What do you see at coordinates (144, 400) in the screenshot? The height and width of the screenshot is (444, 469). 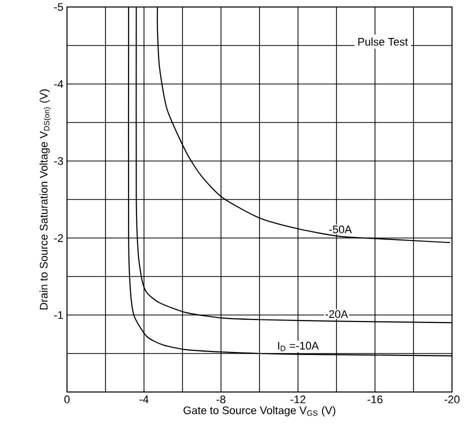 I see `x-tick-label: -4` at bounding box center [144, 400].